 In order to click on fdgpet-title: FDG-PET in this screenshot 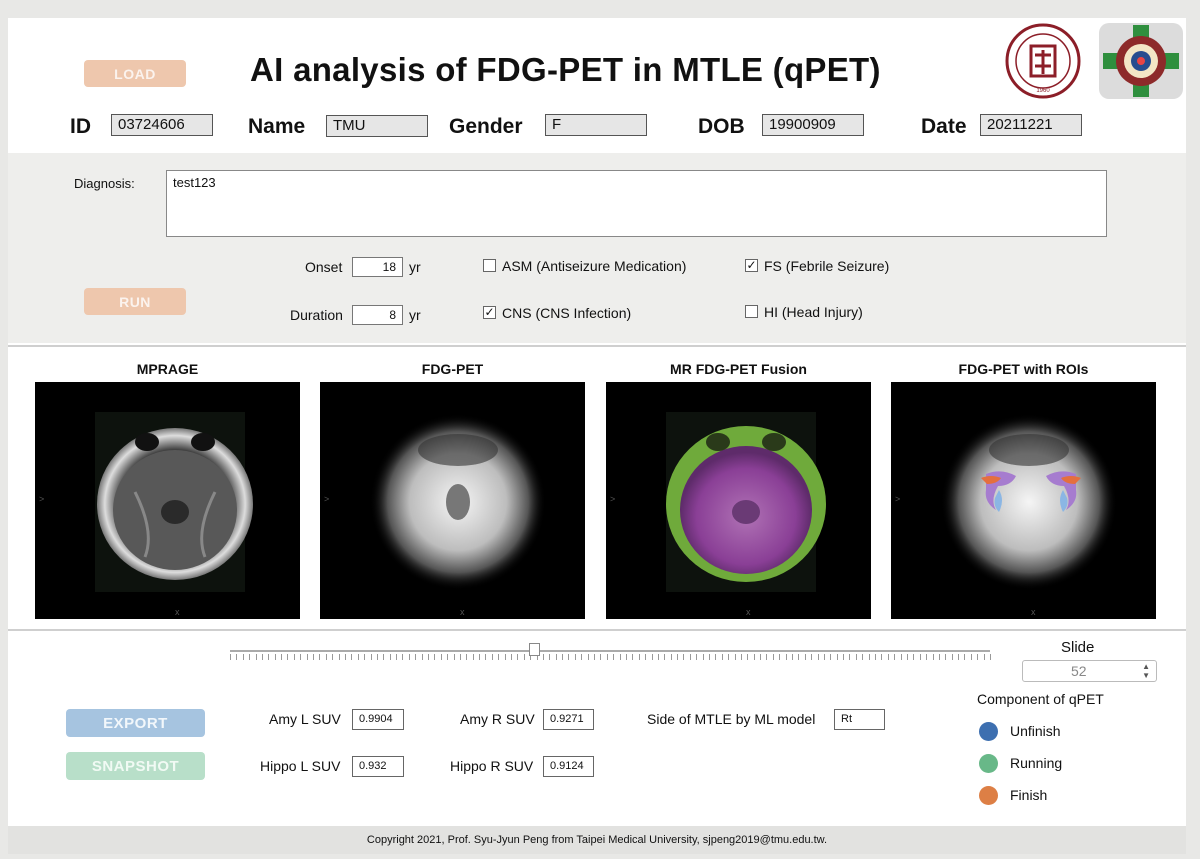, I will do `click(452, 369)`.